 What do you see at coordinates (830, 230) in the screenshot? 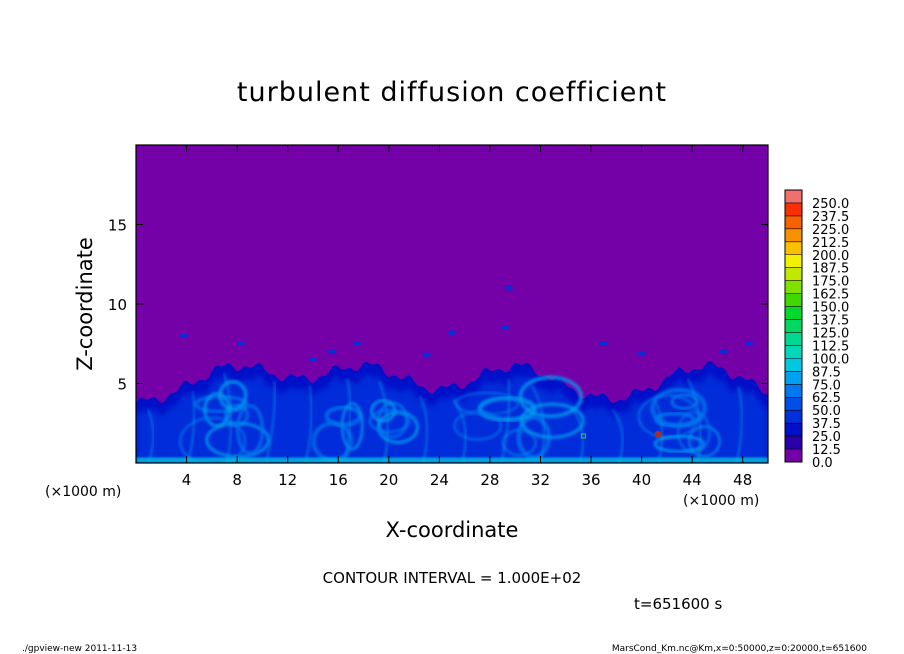
I see `colorbar-label: 225.0` at bounding box center [830, 230].